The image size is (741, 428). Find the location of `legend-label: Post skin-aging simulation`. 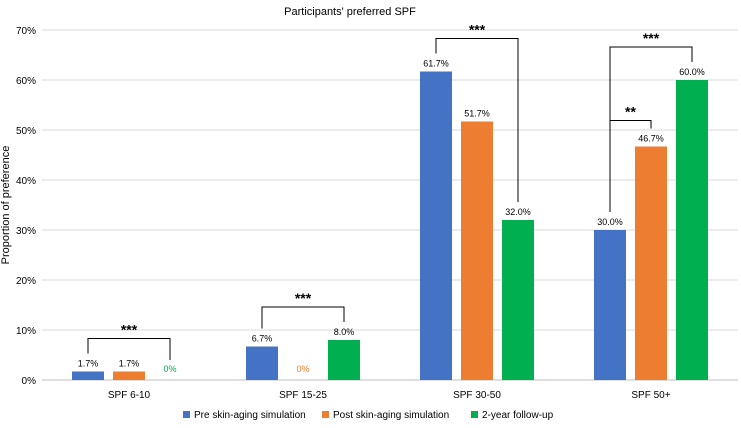

legend-label: Post skin-aging simulation is located at coordinates (391, 415).